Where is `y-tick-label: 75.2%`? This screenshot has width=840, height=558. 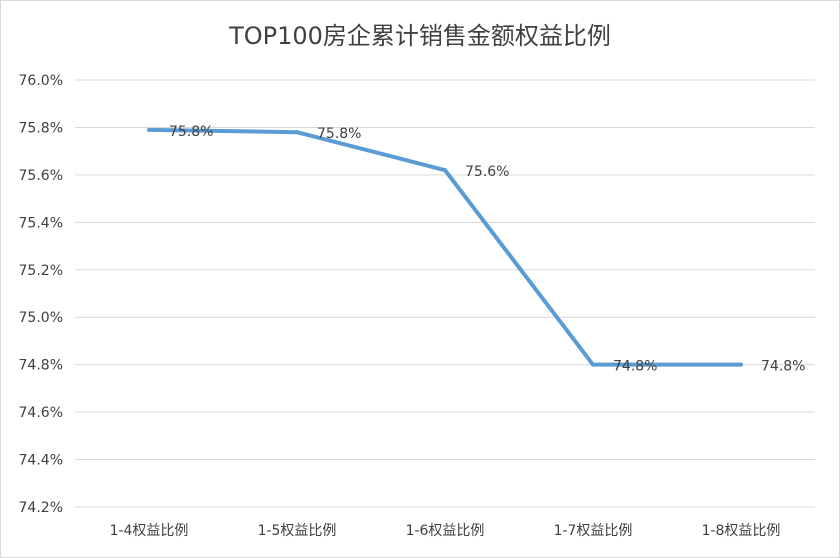 y-tick-label: 75.2% is located at coordinates (41, 271).